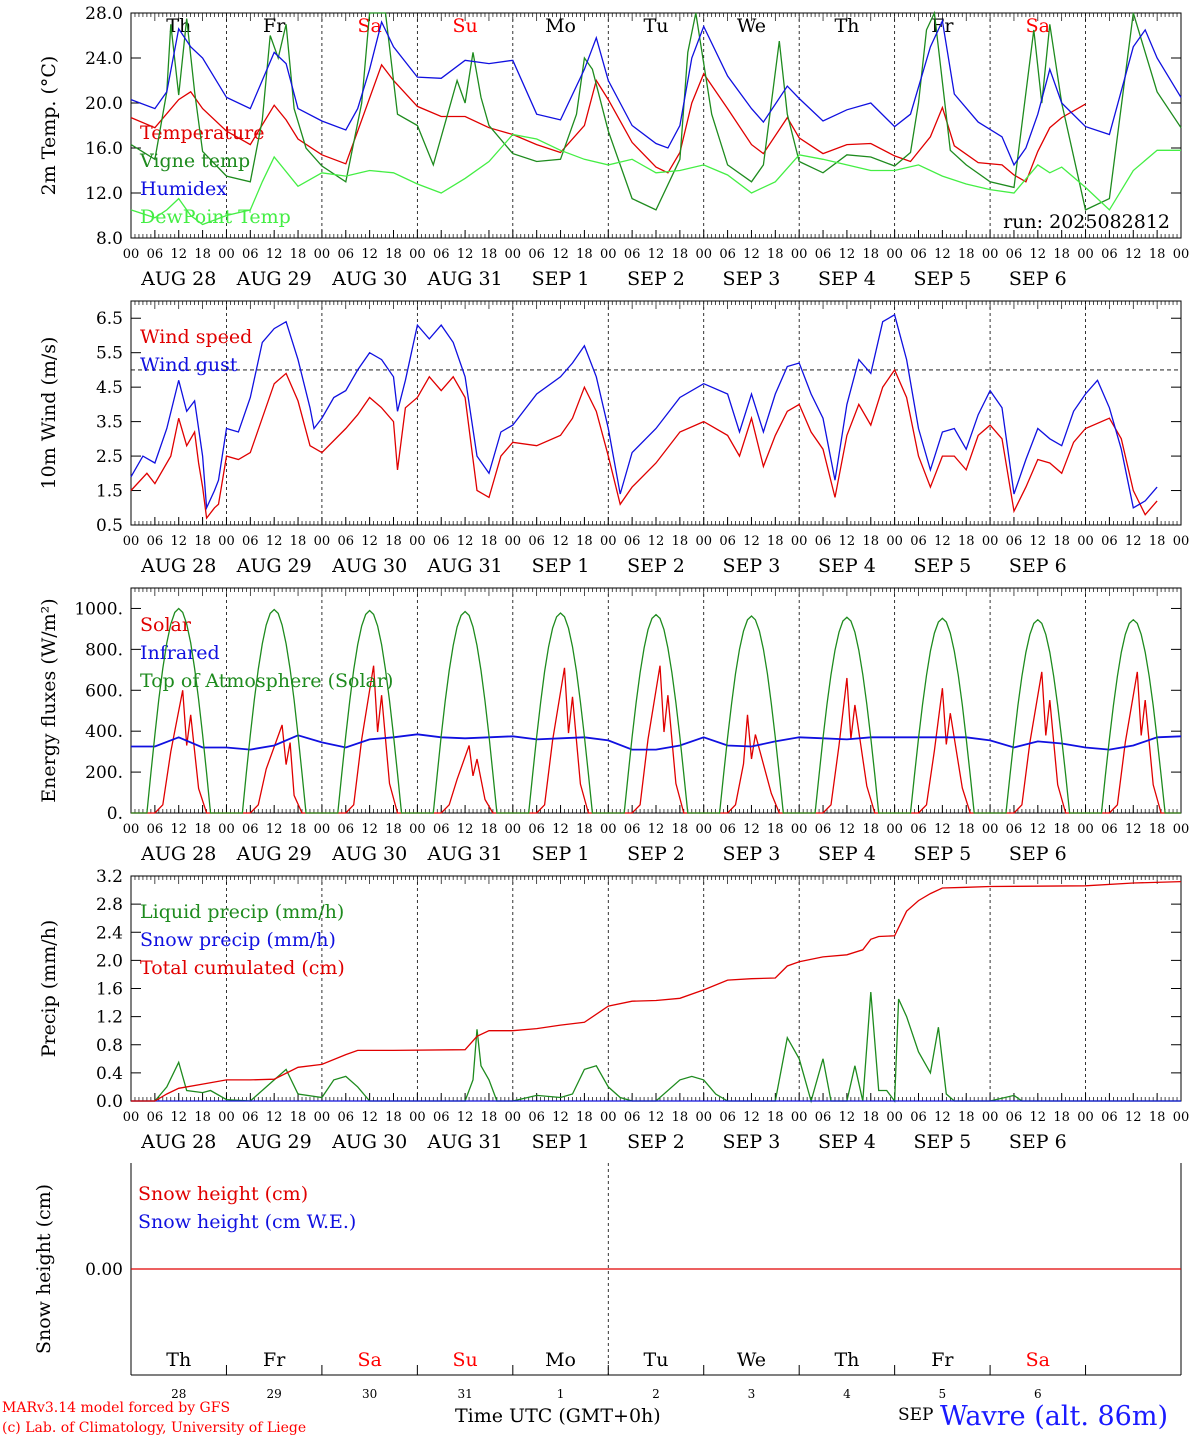 Image resolution: width=1194 pixels, height=1440 pixels. Describe the element at coordinates (104, 773) in the screenshot. I see `y-tick-label: 200.` at that location.